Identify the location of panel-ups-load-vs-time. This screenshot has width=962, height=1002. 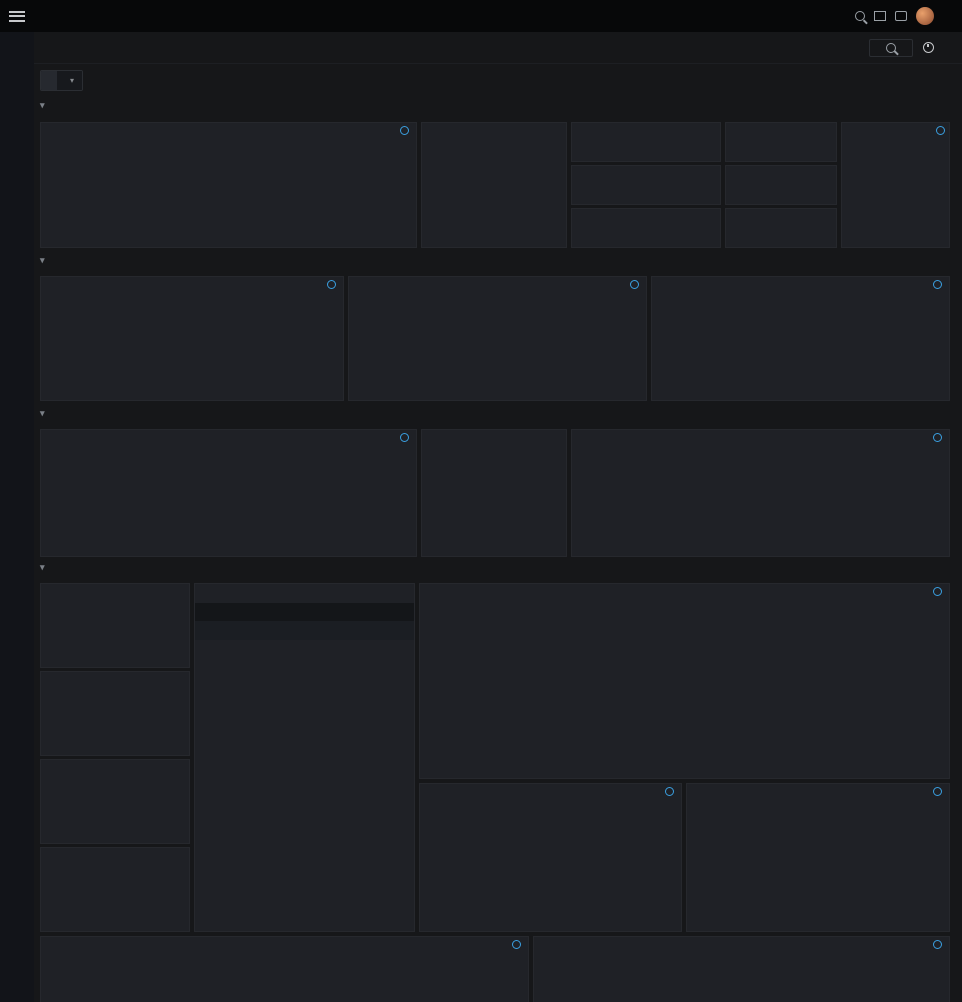
(895, 185).